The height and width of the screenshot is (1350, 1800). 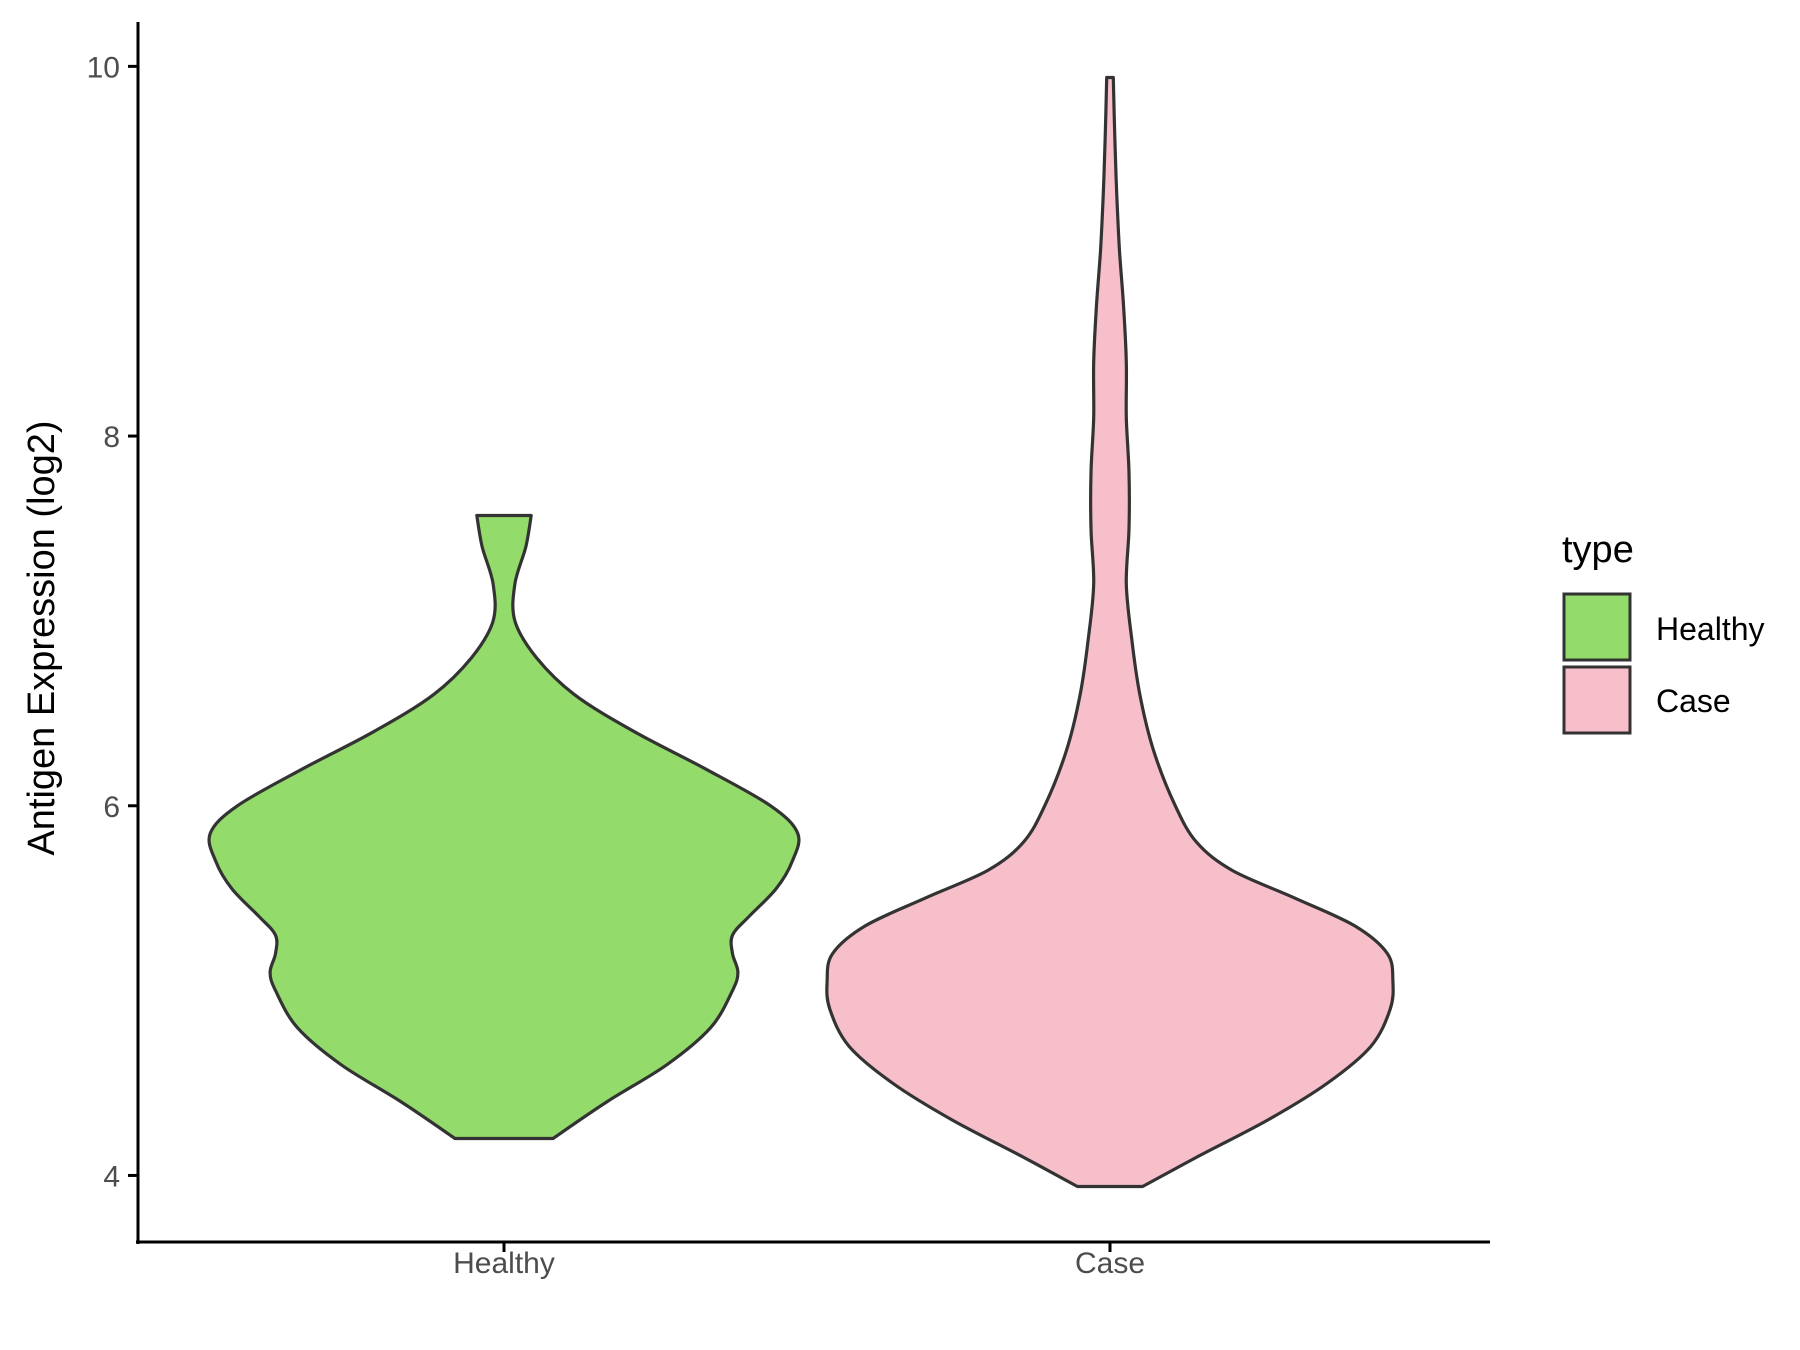 I want to click on legend-label-case: Case, so click(x=1693, y=701).